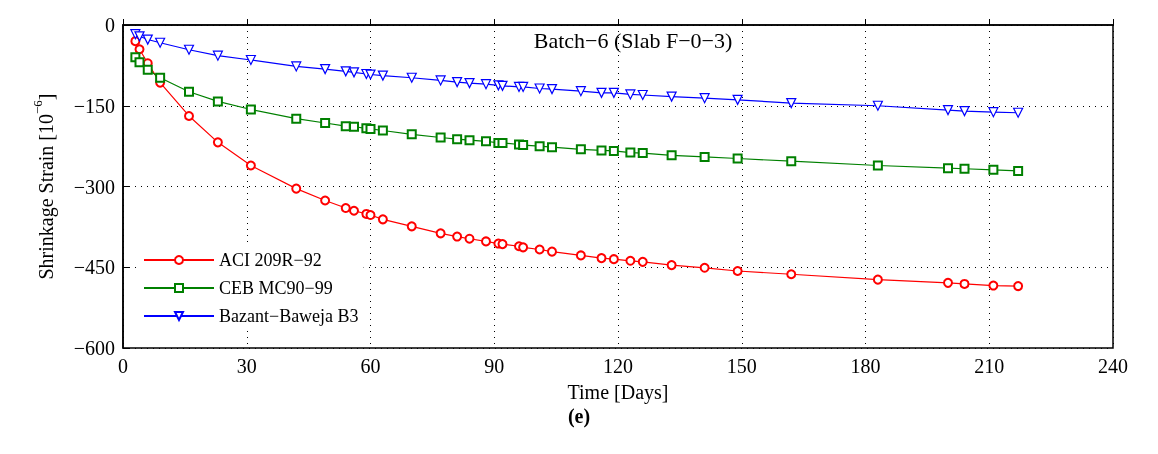  I want to click on x-tick-label: 150, so click(741, 366).